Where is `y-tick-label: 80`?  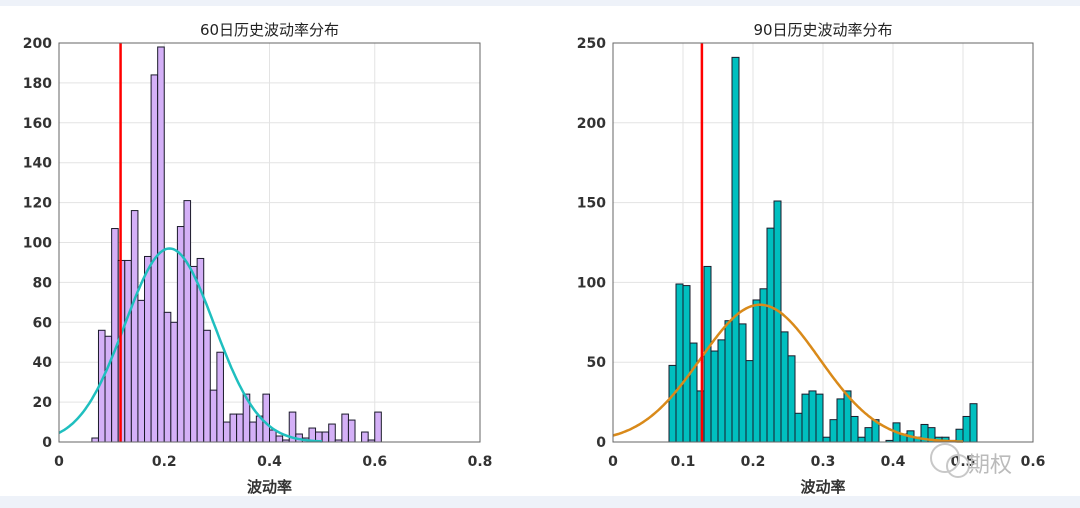 y-tick-label: 80 is located at coordinates (43, 283).